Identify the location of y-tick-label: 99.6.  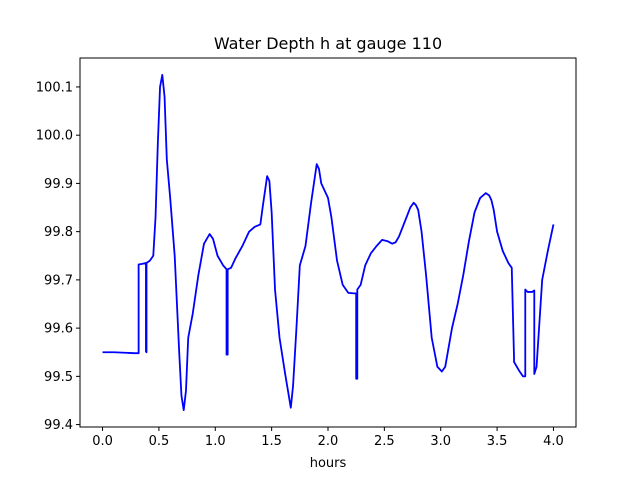
(58, 329).